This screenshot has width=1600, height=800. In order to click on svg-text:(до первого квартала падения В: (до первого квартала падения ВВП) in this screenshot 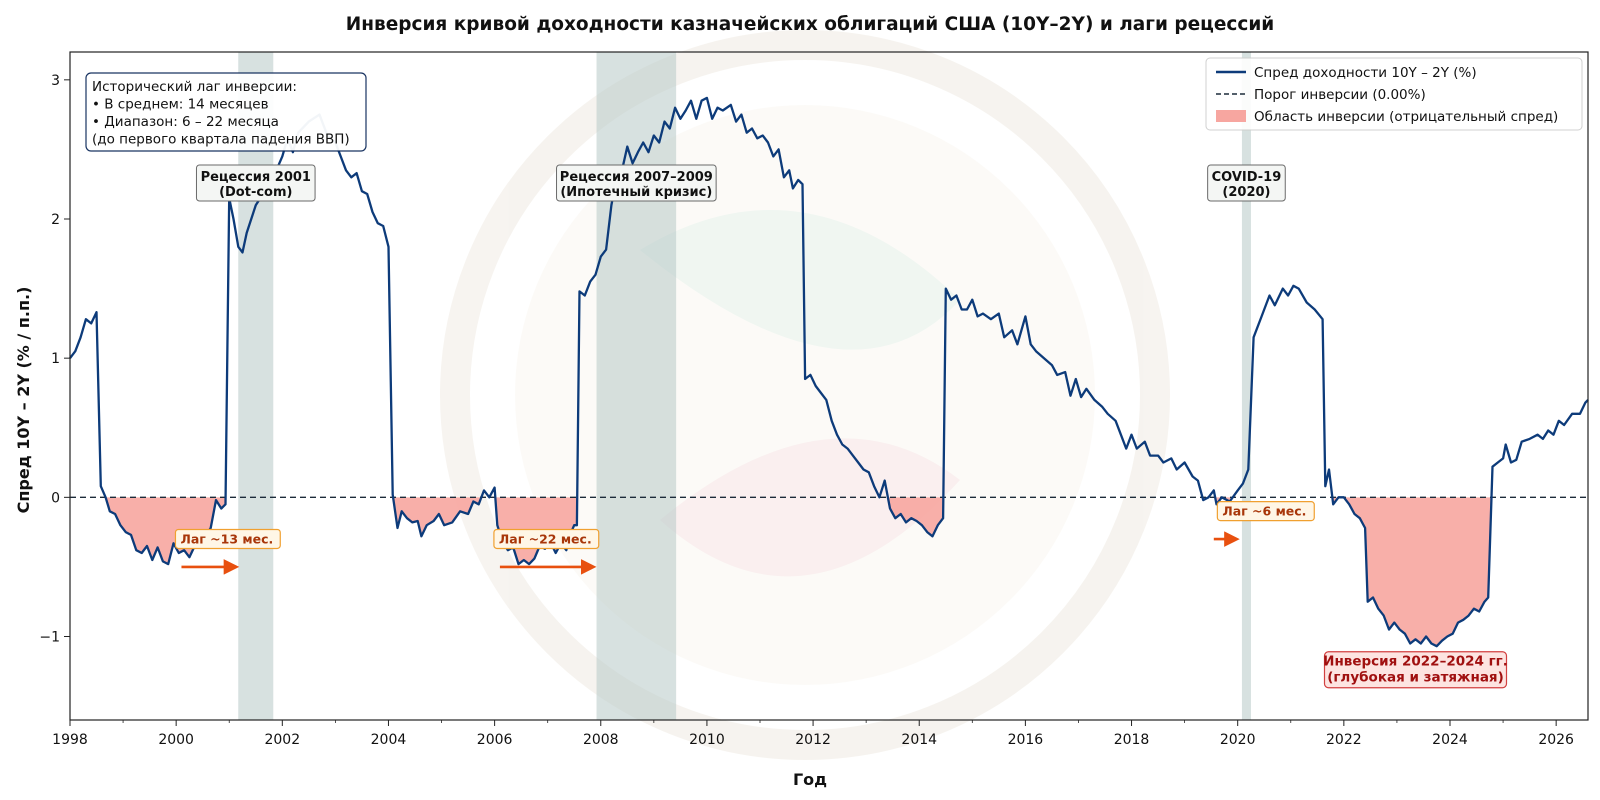, I will do `click(221, 140)`.